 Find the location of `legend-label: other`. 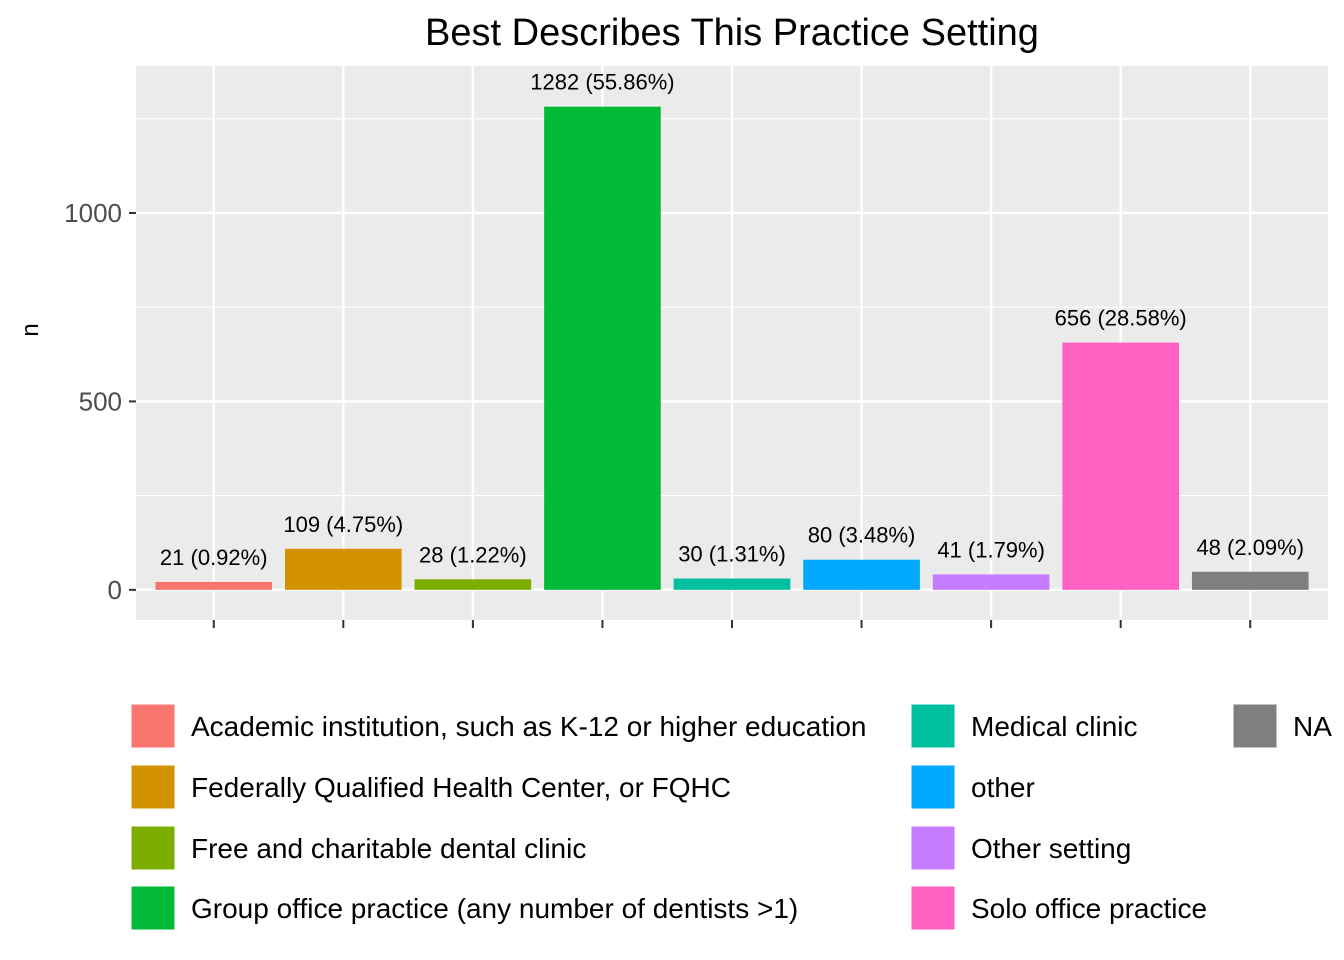

legend-label: other is located at coordinates (1003, 787).